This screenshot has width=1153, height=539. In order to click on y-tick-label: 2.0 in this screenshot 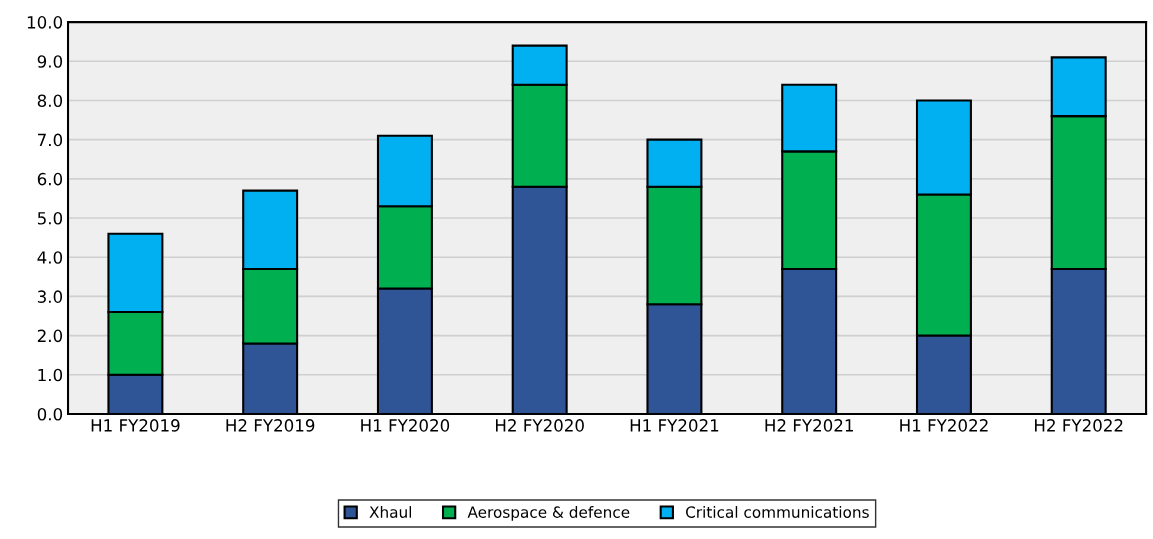, I will do `click(50, 336)`.